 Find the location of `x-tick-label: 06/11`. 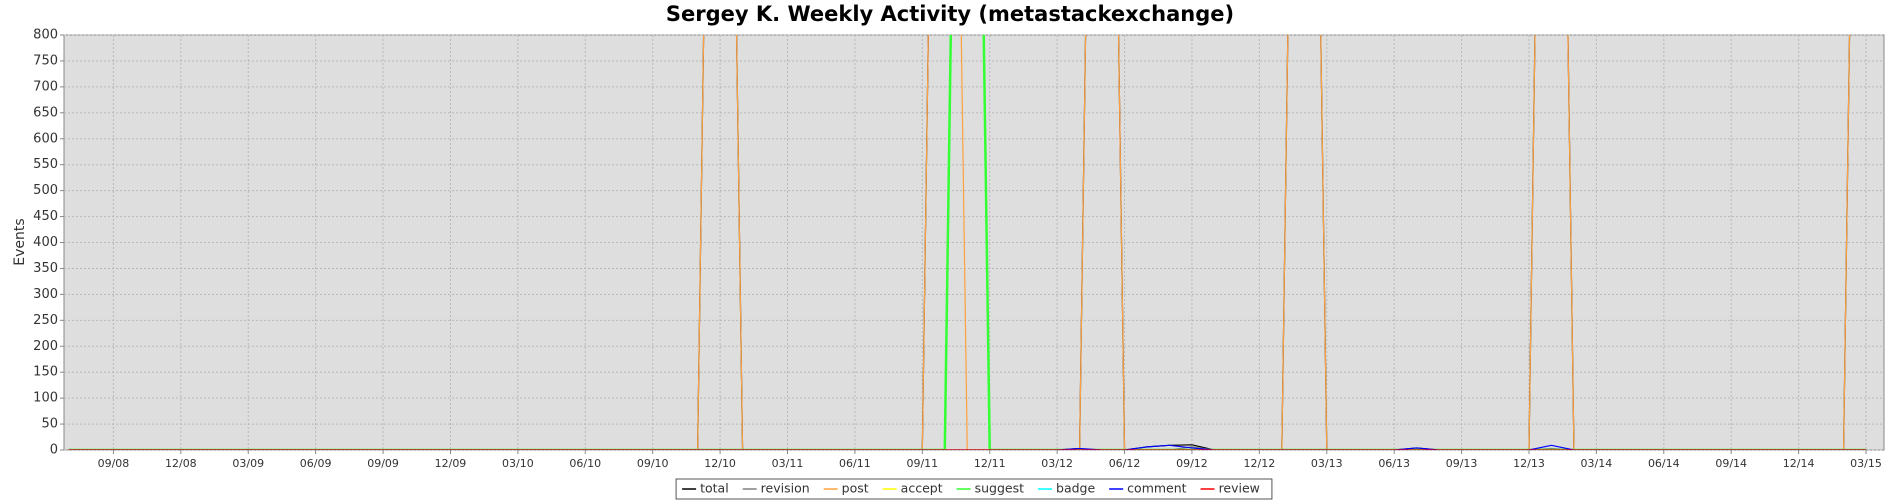

x-tick-label: 06/11 is located at coordinates (855, 463).